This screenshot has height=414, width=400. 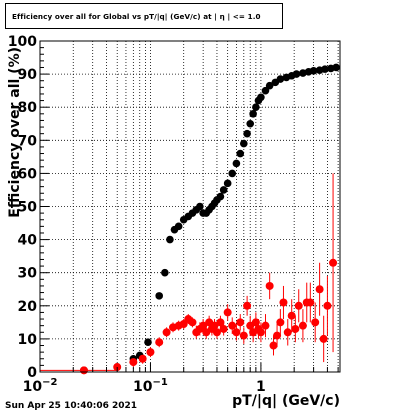 I want to click on x-axis-title: pT/|q| (GeV/c), so click(x=286, y=401).